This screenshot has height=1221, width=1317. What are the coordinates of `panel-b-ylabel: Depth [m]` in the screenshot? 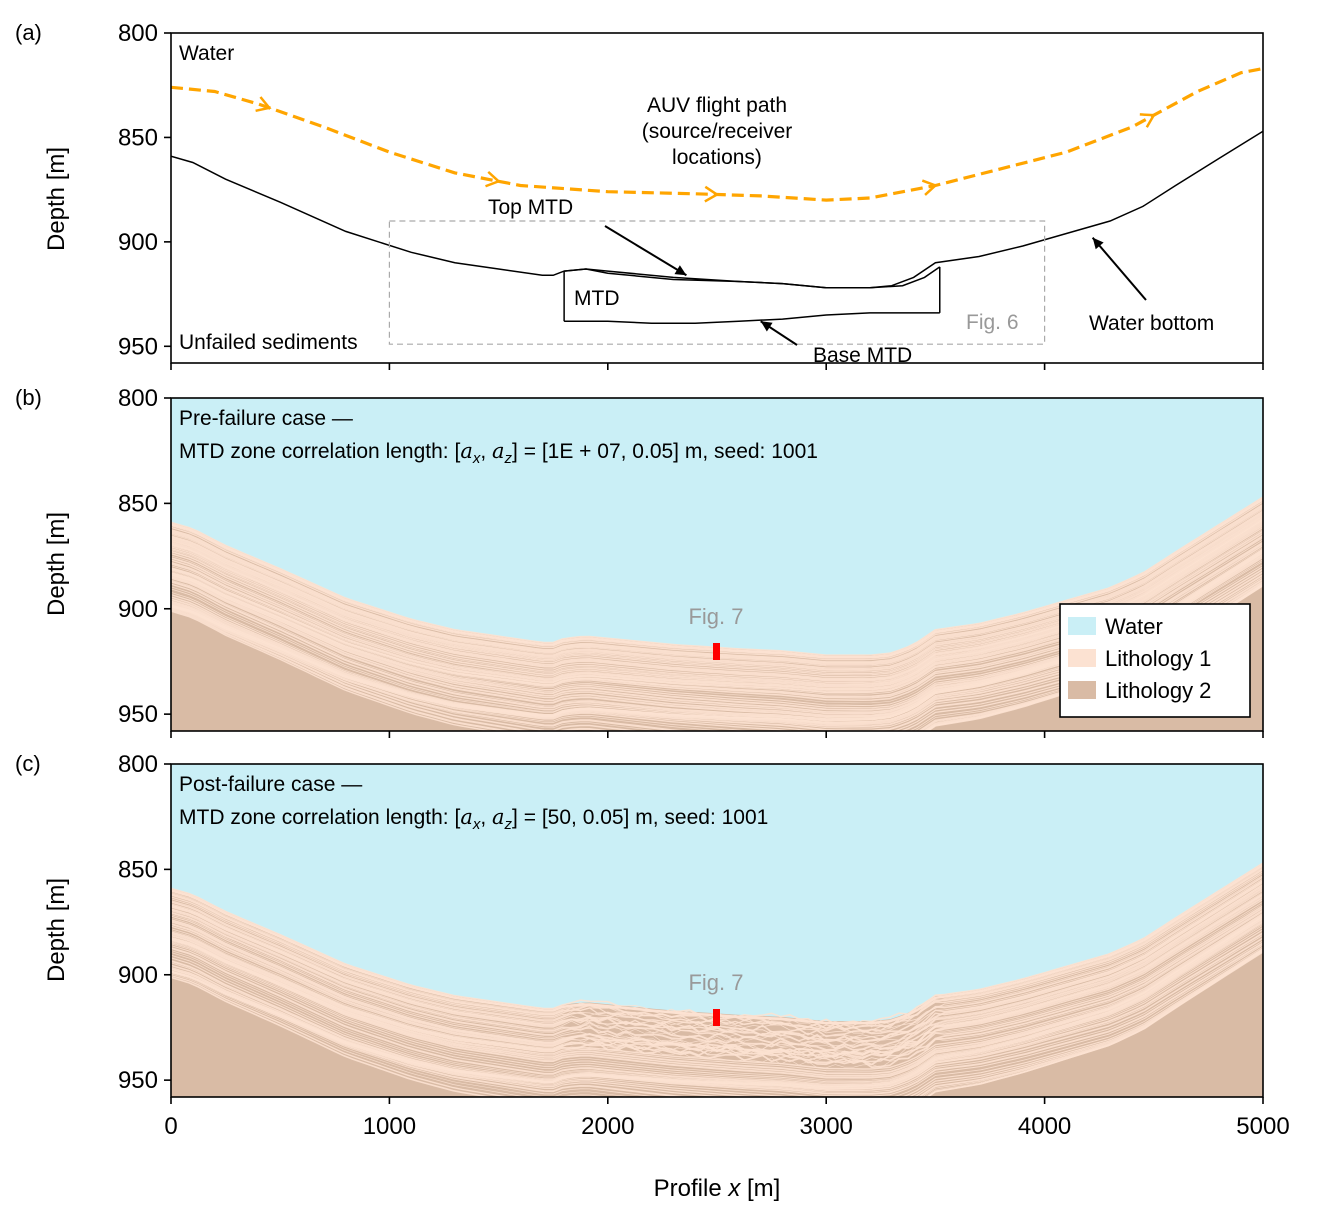 It's located at (56, 564).